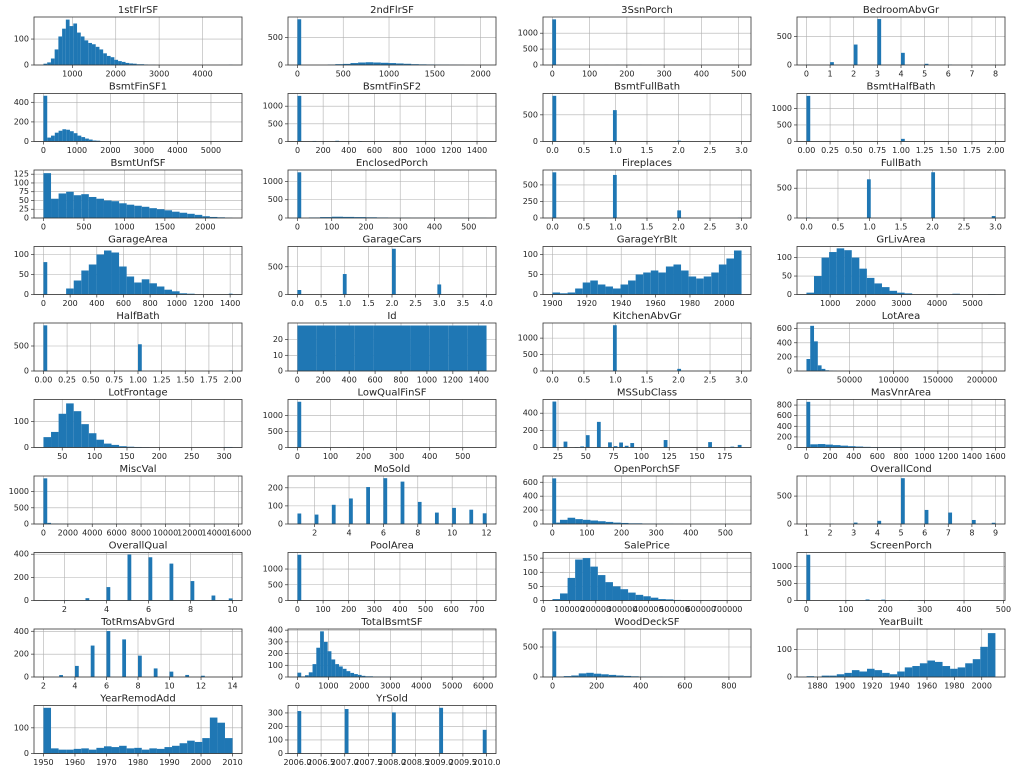  I want to click on x-tick-label: 12, so click(201, 686).